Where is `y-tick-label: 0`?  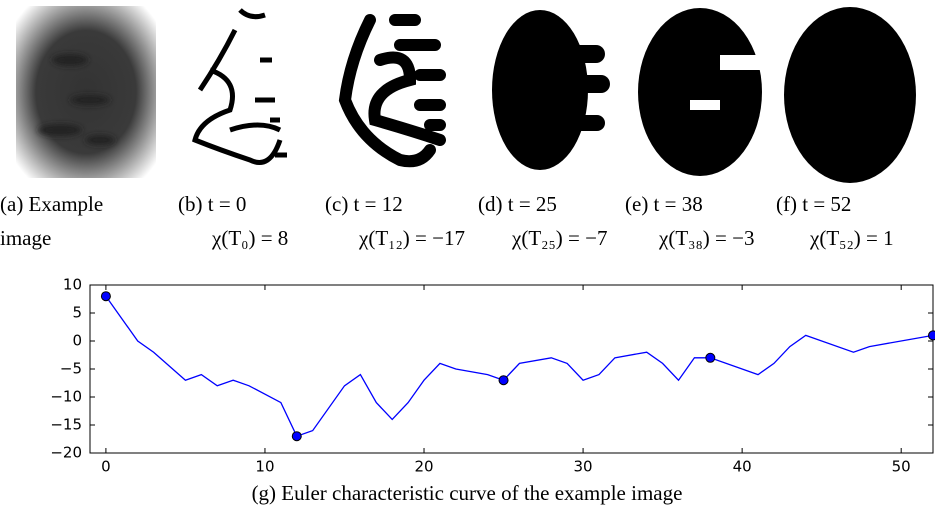 y-tick-label: 0 is located at coordinates (77, 341).